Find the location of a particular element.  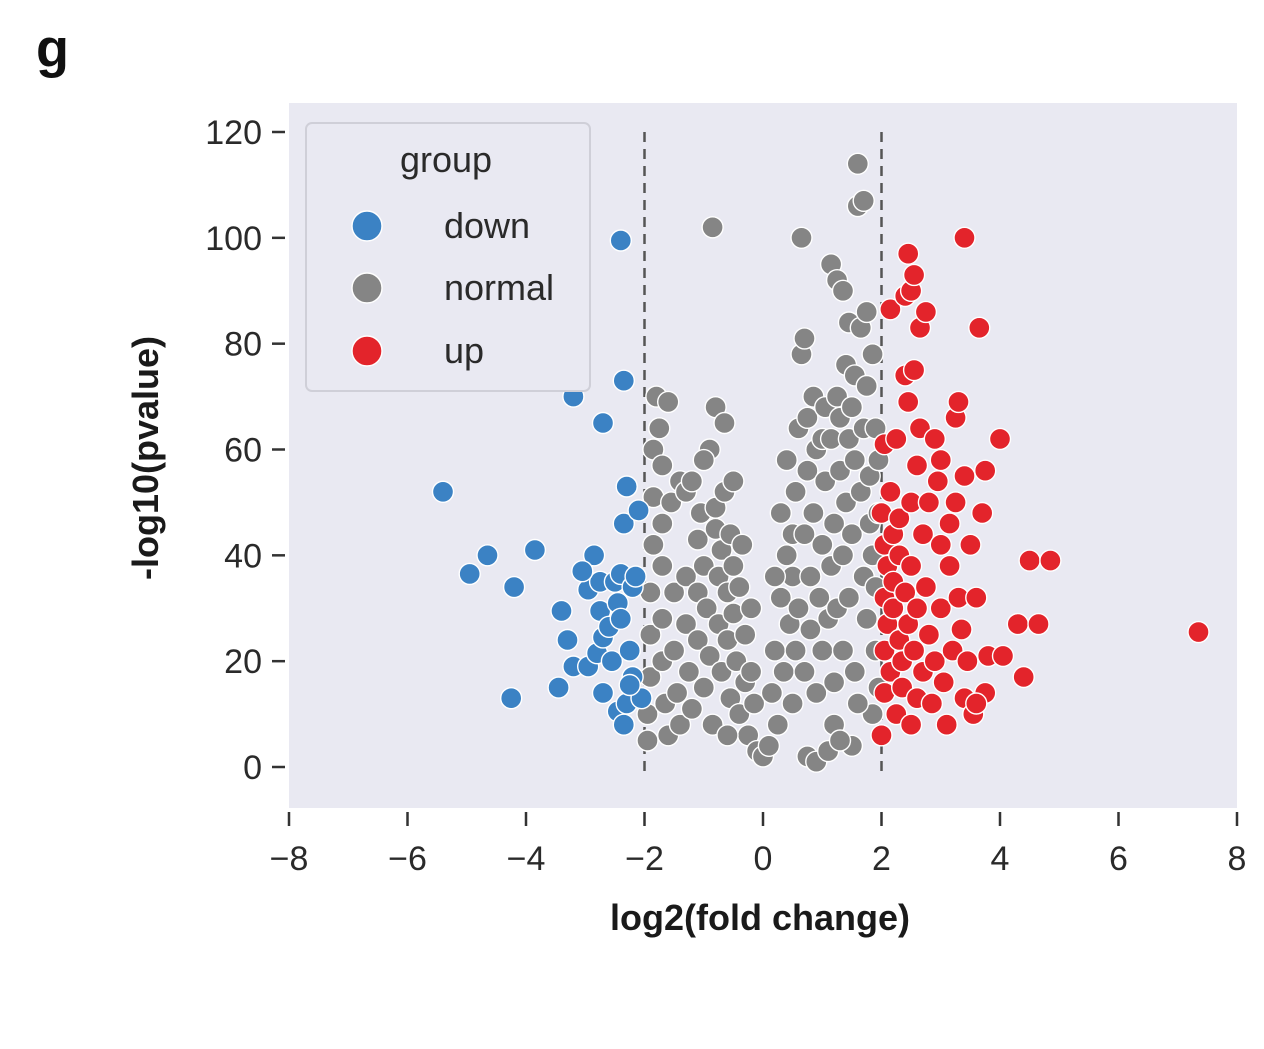

x-axis-title: log2(fold change) is located at coordinates (760, 917).